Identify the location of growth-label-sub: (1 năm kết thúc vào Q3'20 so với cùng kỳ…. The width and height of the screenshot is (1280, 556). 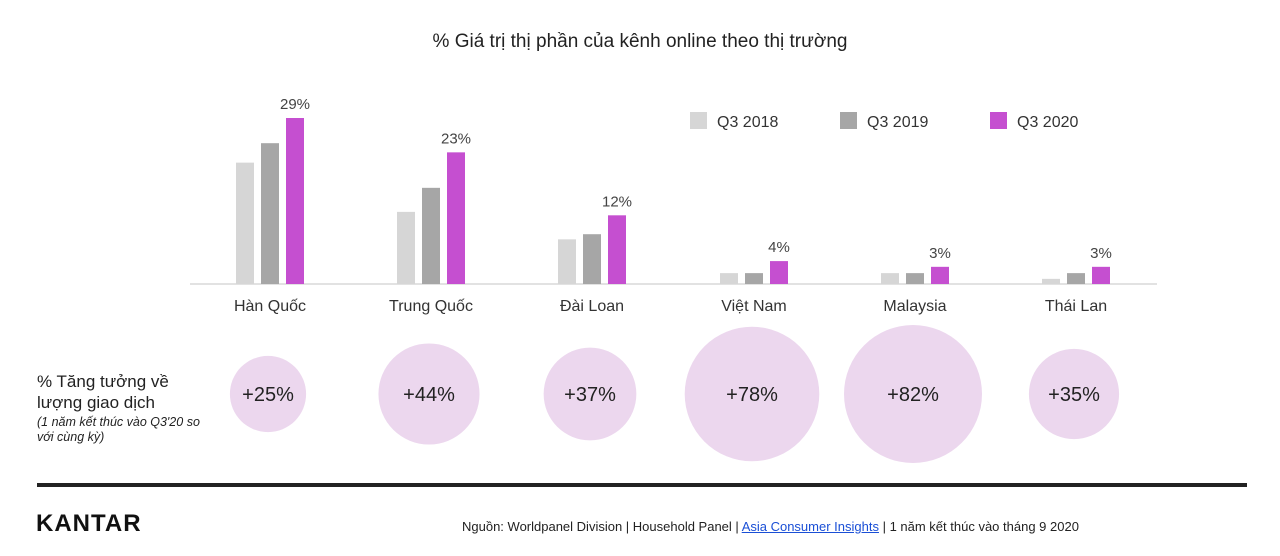
(118, 429).